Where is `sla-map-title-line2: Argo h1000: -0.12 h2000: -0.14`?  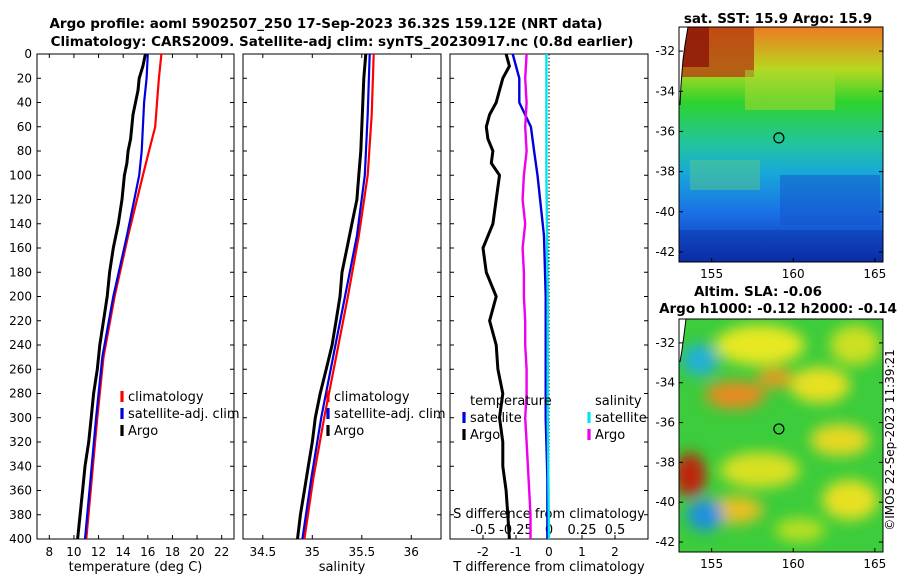 sla-map-title-line2: Argo h1000: -0.12 h2000: -0.14 is located at coordinates (778, 309).